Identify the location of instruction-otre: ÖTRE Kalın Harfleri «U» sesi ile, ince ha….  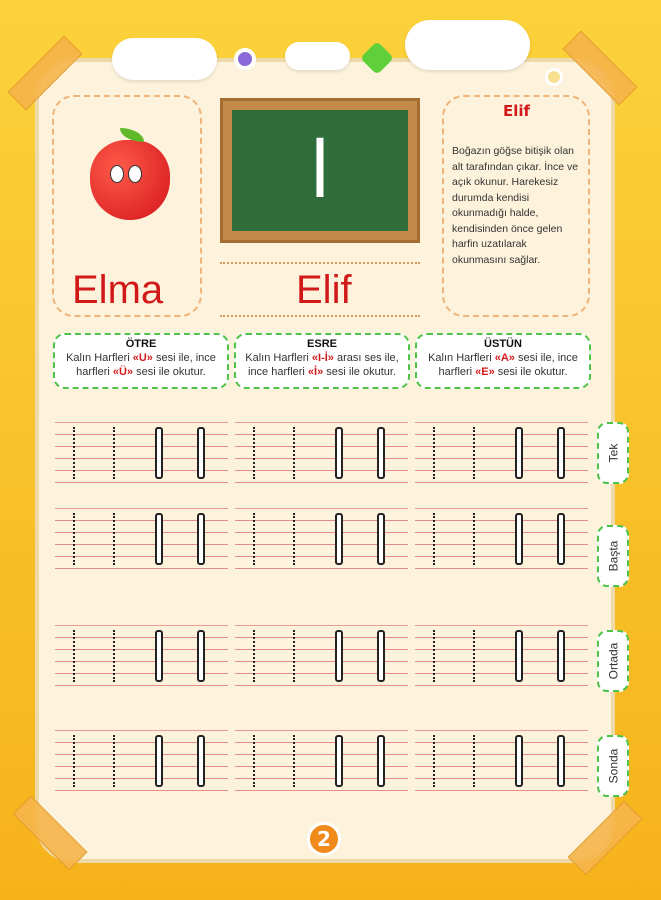
(141, 361).